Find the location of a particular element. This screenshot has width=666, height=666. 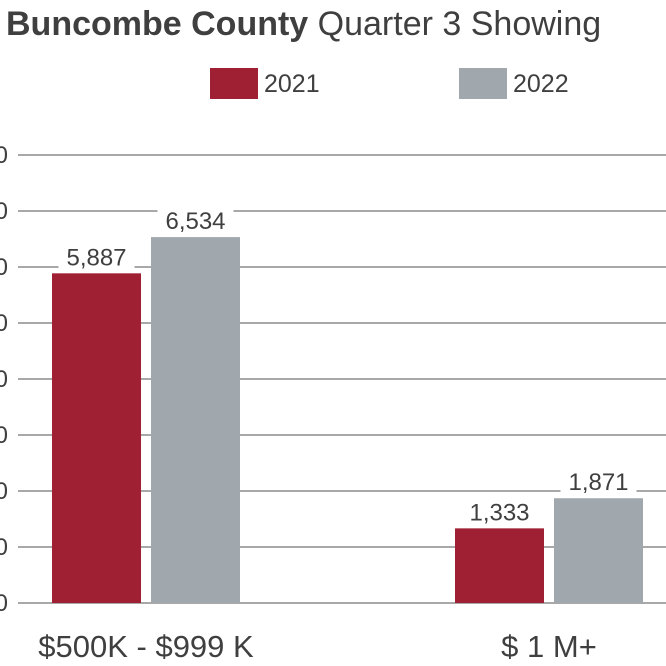

y-axis-ticks: 0 0 0 0 0 0 0 0 0 is located at coordinates (4, 379).